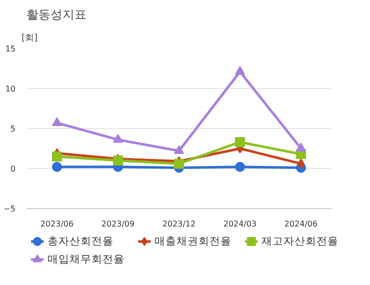 This screenshot has width=370, height=285. I want to click on y-axis-title: [회], so click(30, 39).